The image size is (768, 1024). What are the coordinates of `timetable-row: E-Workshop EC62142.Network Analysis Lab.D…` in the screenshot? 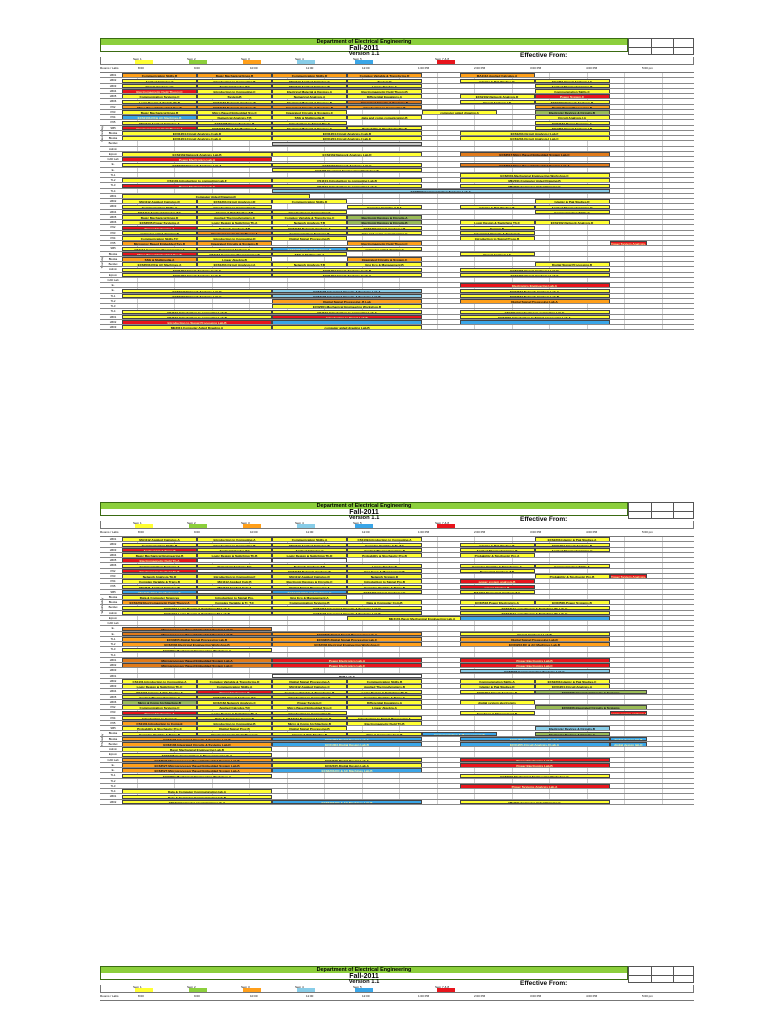 It's located at (397, 291).